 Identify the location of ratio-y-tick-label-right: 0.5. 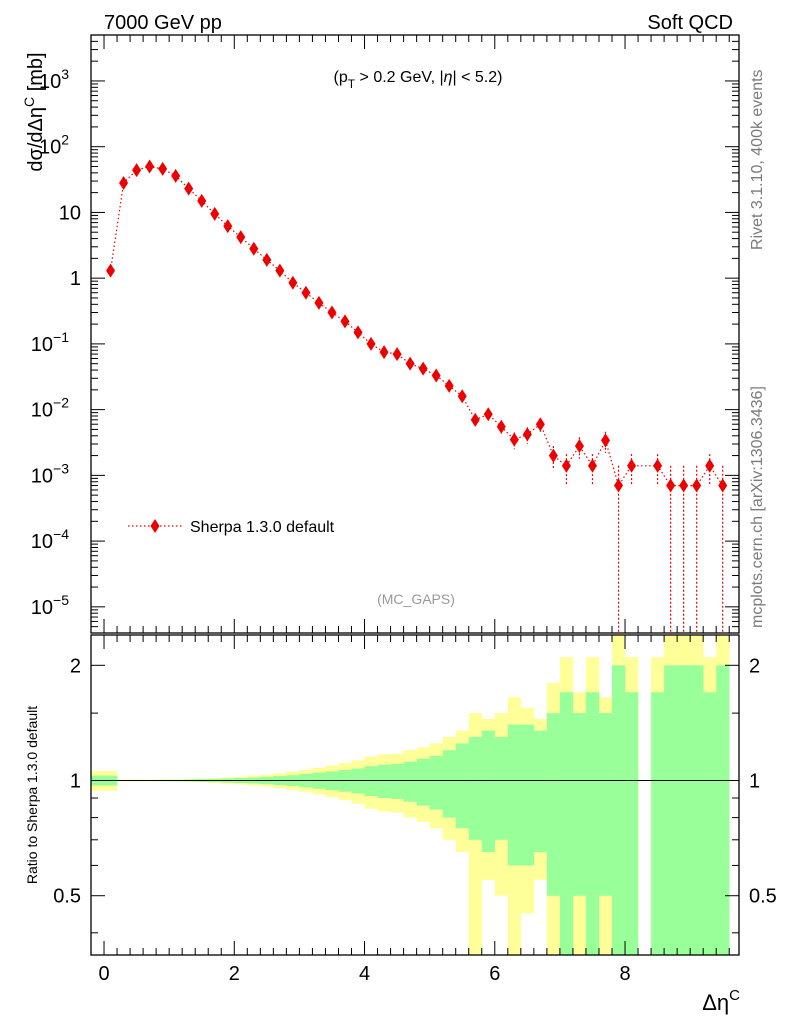
(763, 897).